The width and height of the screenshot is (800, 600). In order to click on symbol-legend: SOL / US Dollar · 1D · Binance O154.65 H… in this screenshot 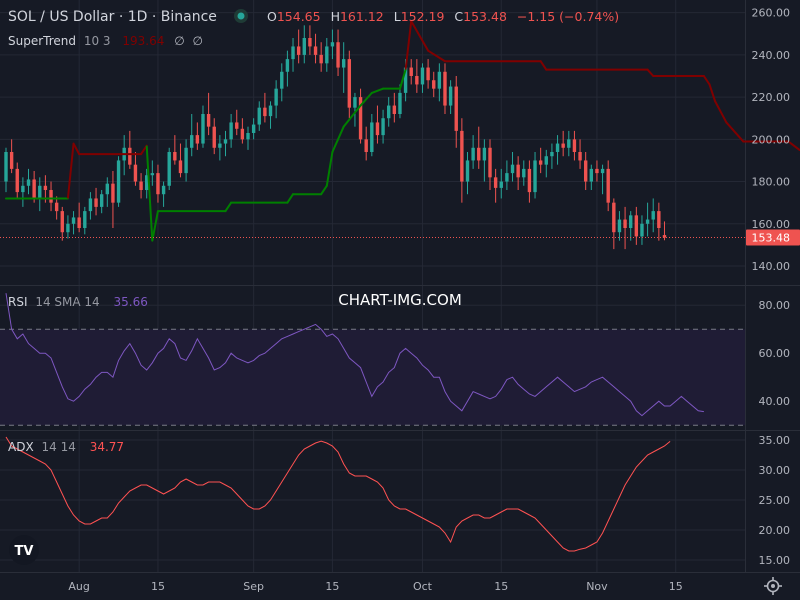, I will do `click(313, 17)`.